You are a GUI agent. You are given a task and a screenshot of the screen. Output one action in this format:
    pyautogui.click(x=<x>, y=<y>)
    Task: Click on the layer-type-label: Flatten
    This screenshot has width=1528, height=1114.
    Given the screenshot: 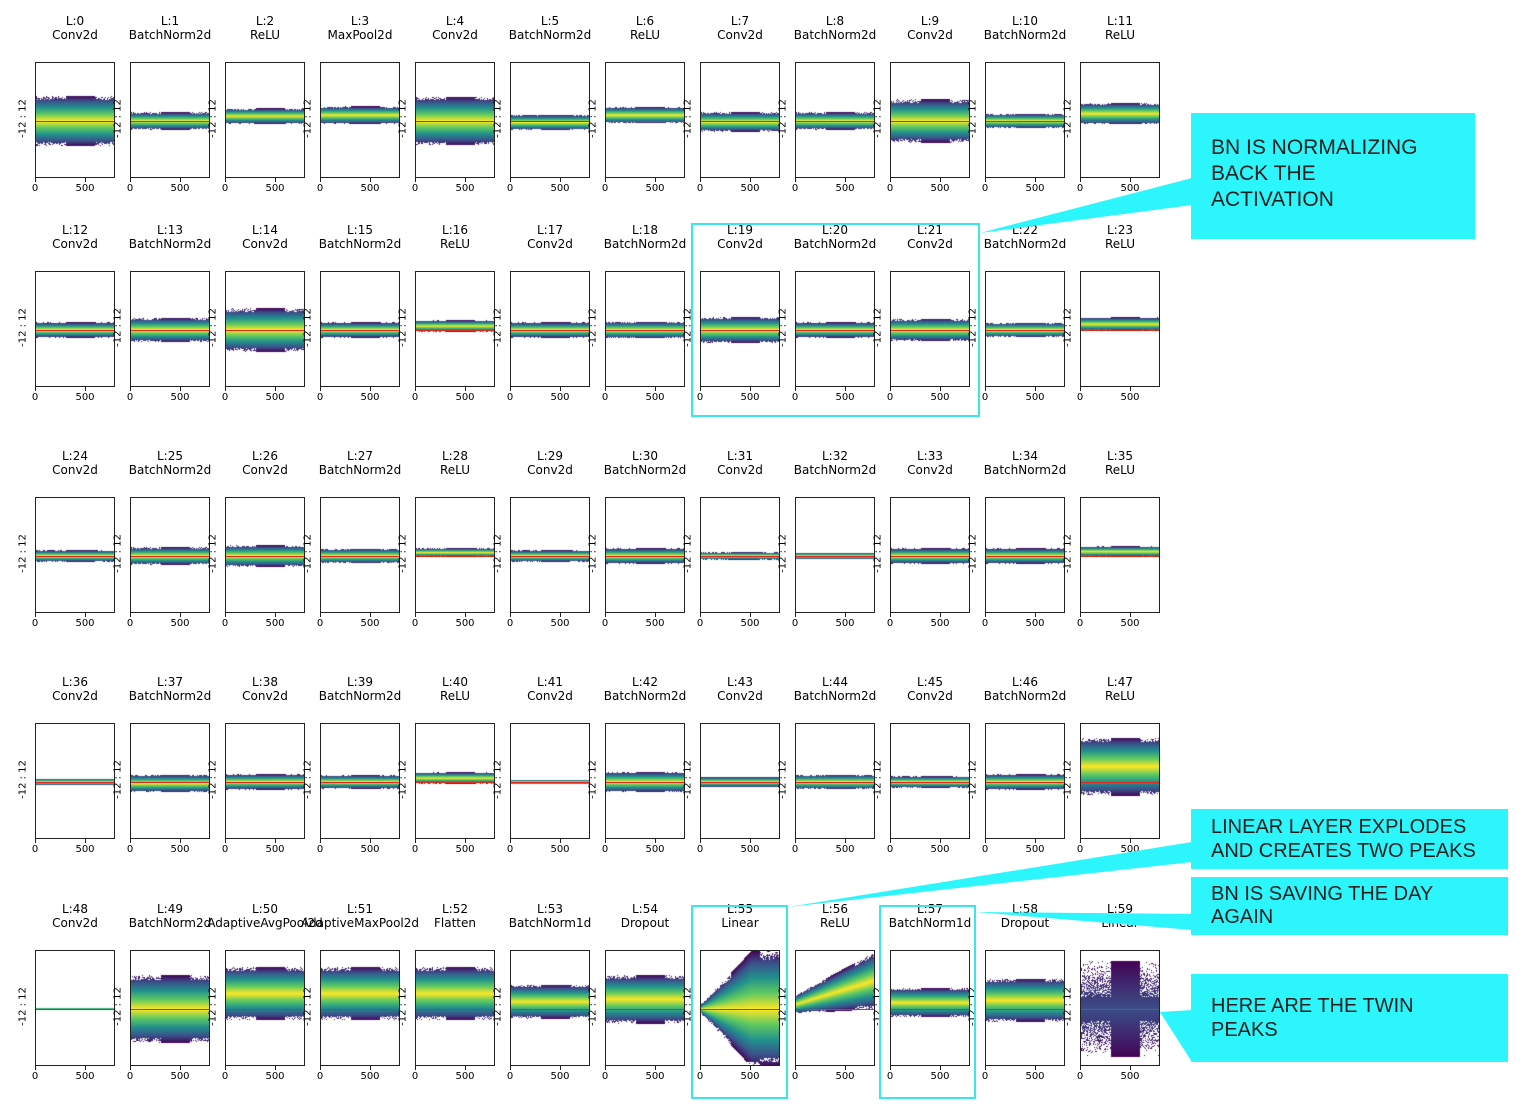 What is the action you would take?
    pyautogui.click(x=455, y=923)
    